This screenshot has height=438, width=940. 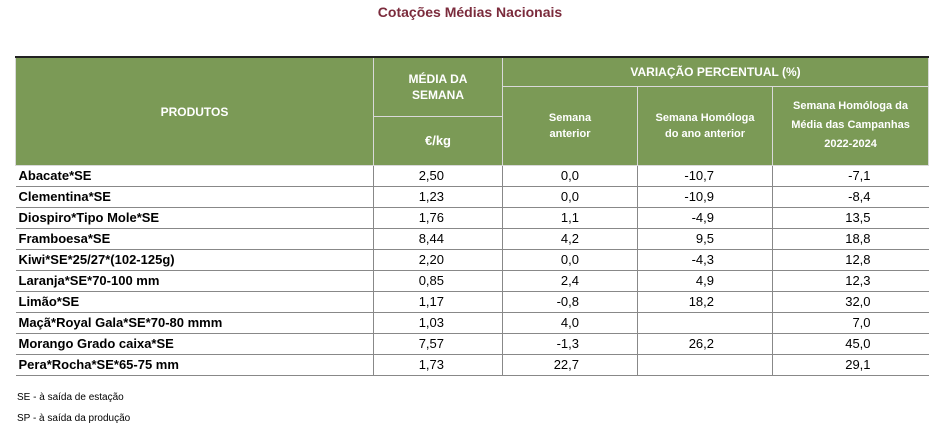 I want to click on homologa-value: -10,9, so click(x=705, y=197).